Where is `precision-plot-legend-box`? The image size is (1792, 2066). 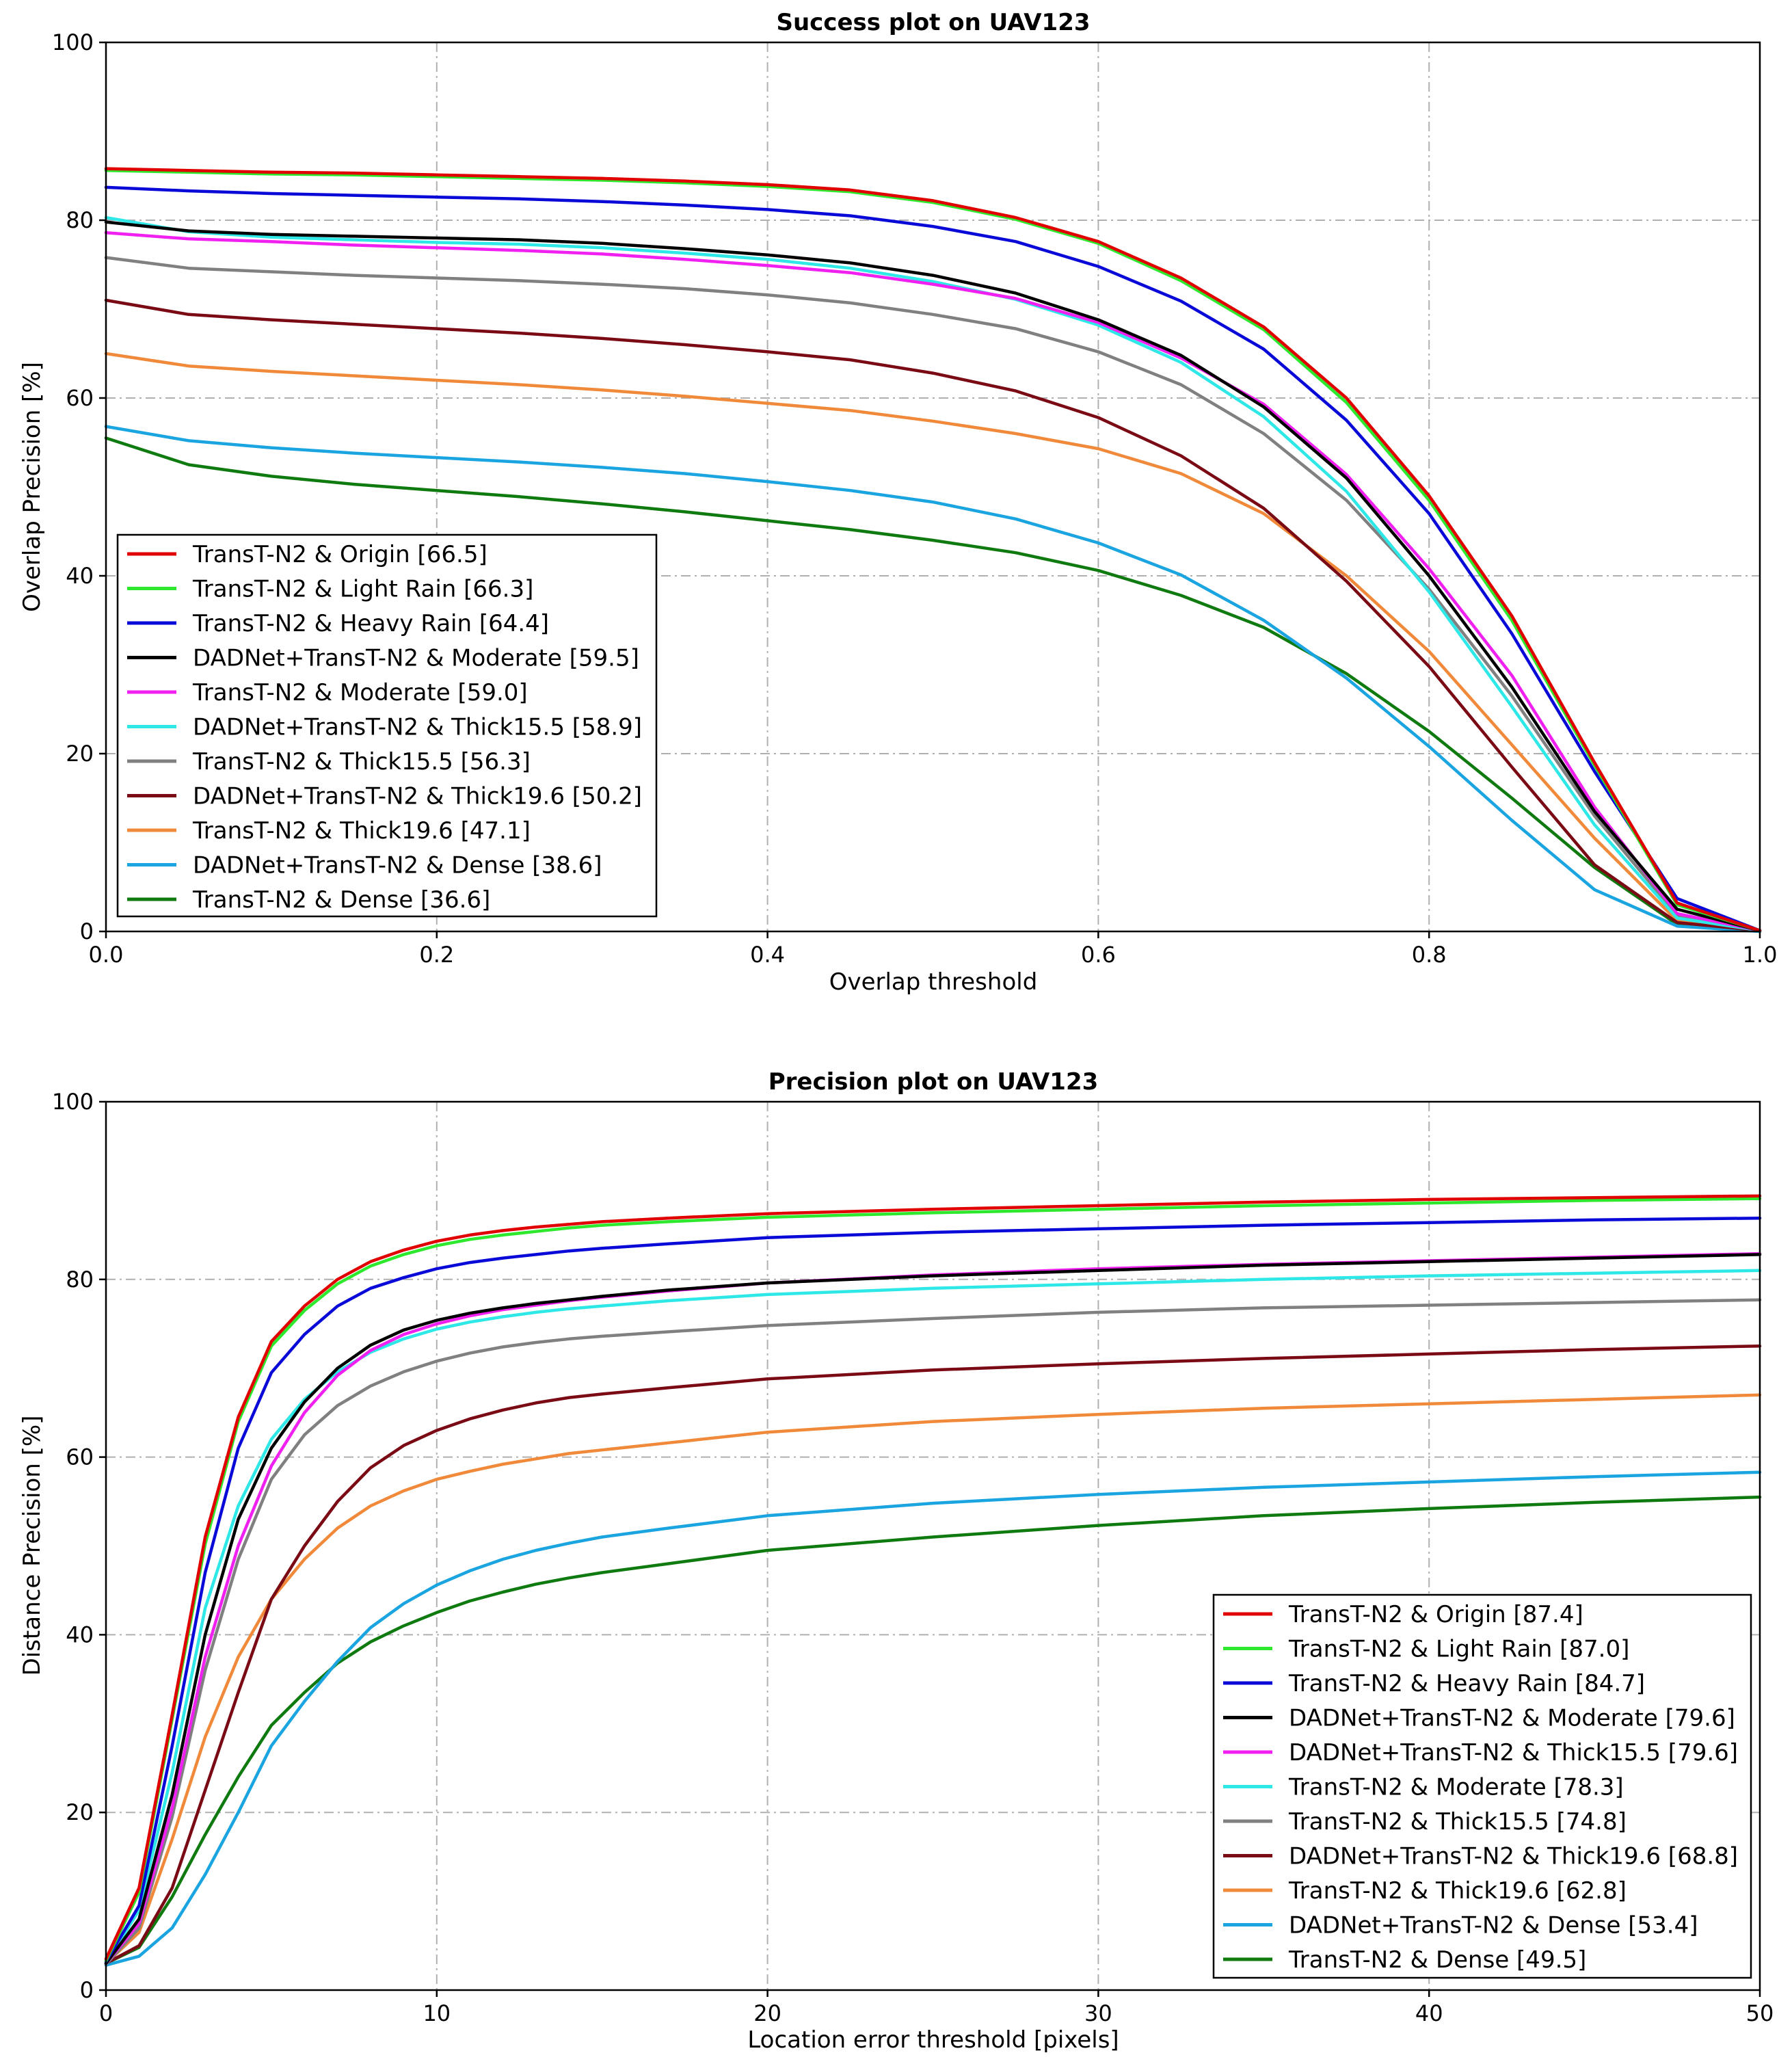 precision-plot-legend-box is located at coordinates (1482, 1786).